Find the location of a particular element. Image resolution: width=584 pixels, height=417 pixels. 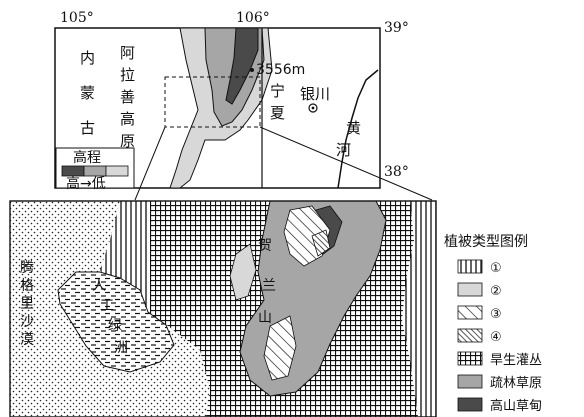

label-shan: 善 is located at coordinates (127, 97).